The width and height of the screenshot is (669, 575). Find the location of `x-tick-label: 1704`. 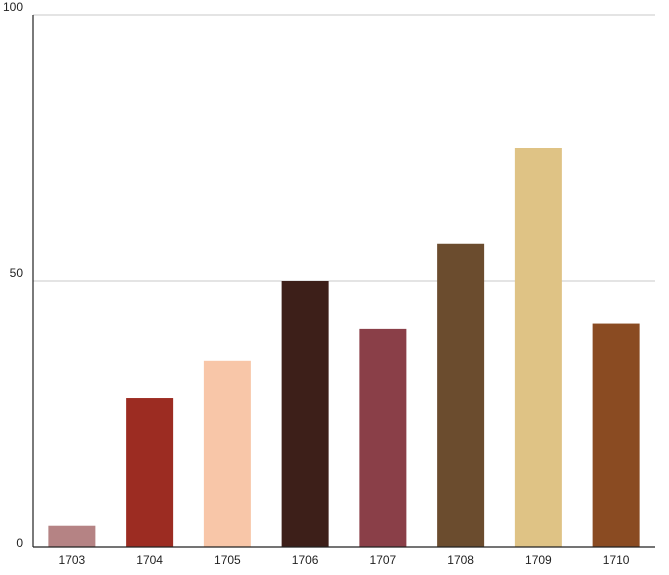

x-tick-label: 1704 is located at coordinates (149, 560).